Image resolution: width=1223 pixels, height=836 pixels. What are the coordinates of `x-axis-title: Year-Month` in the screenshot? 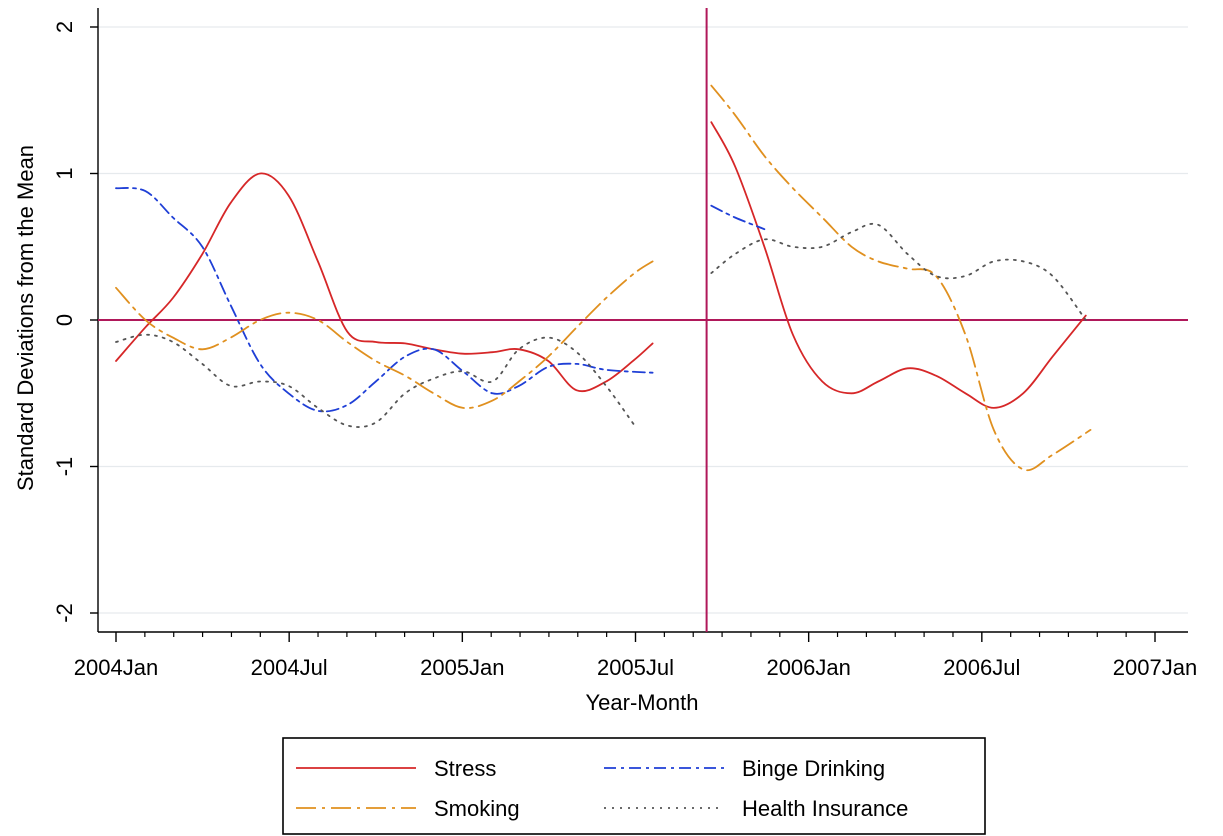 It's located at (642, 702).